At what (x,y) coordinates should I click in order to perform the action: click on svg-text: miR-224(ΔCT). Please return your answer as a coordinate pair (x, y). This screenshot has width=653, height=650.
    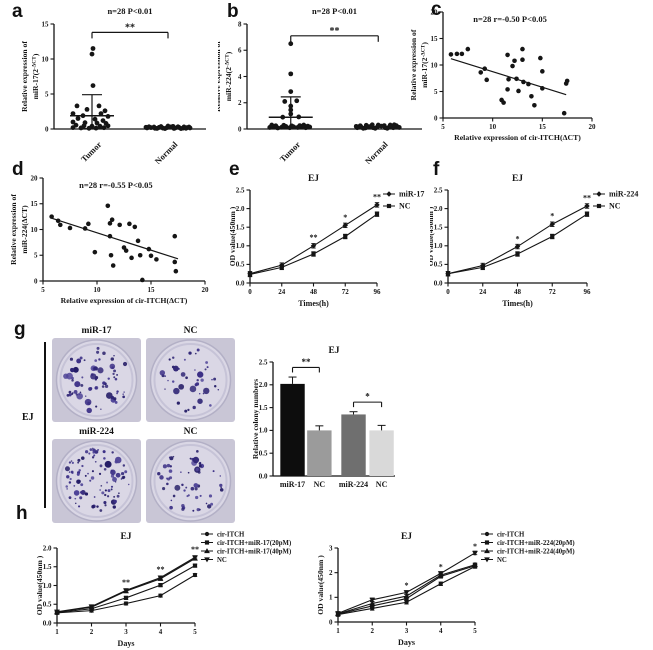
    Looking at the image, I should click on (24, 229).